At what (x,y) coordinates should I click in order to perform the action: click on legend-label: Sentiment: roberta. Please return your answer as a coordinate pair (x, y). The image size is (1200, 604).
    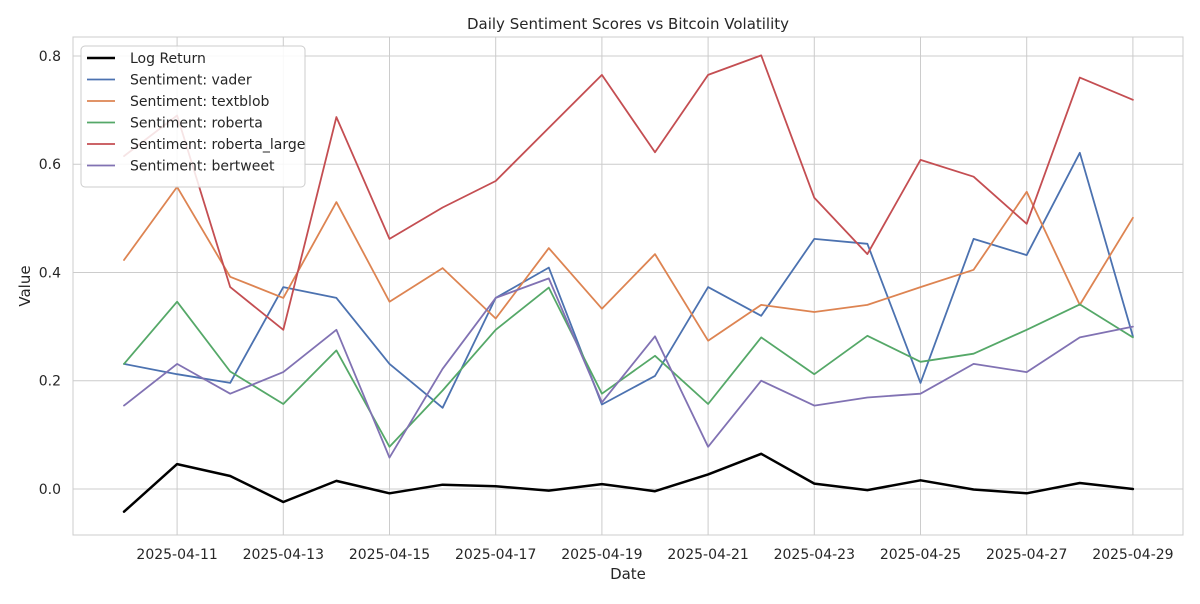
    Looking at the image, I should click on (196, 124).